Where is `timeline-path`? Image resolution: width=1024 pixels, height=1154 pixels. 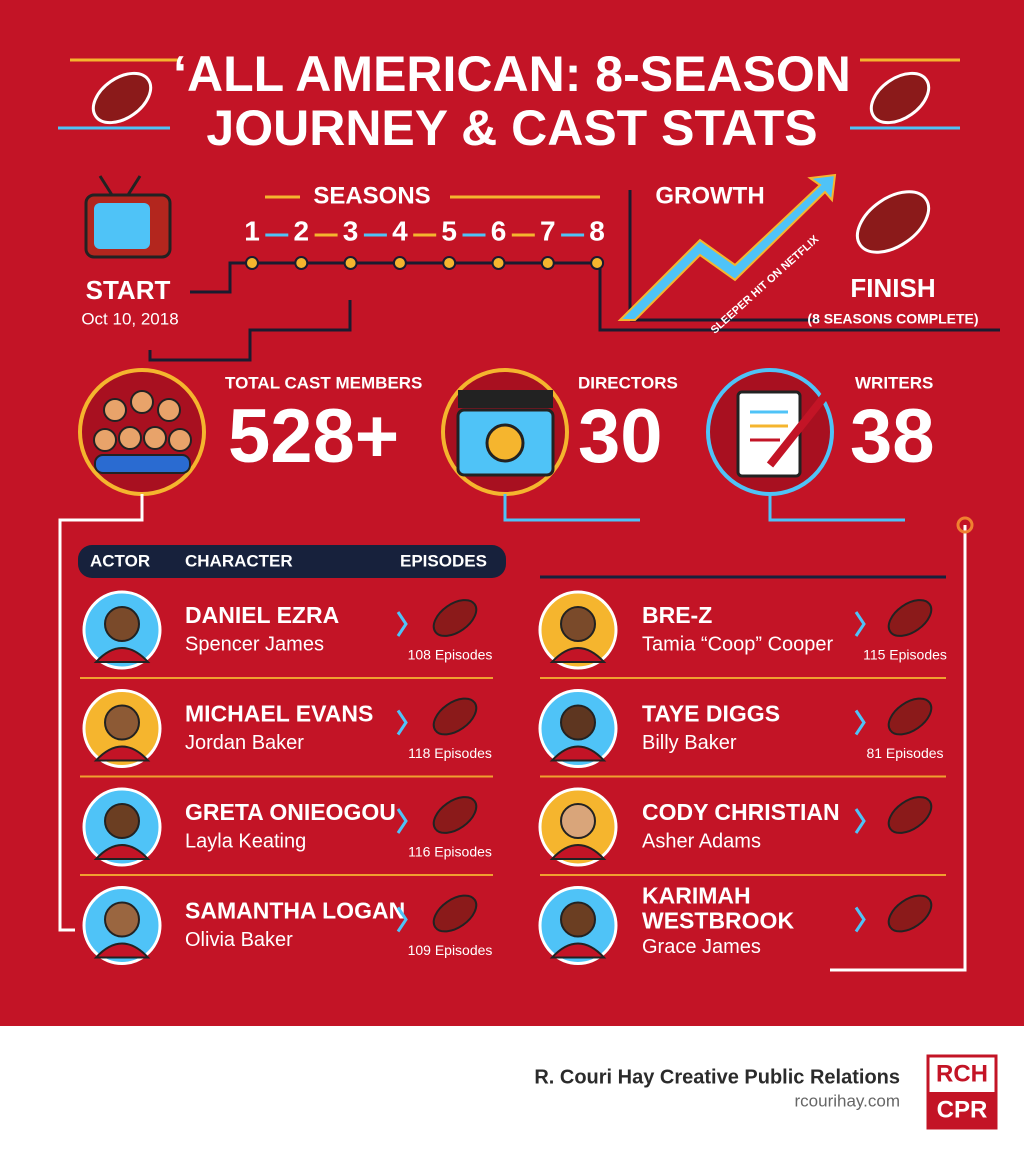 timeline-path is located at coordinates (574, 276).